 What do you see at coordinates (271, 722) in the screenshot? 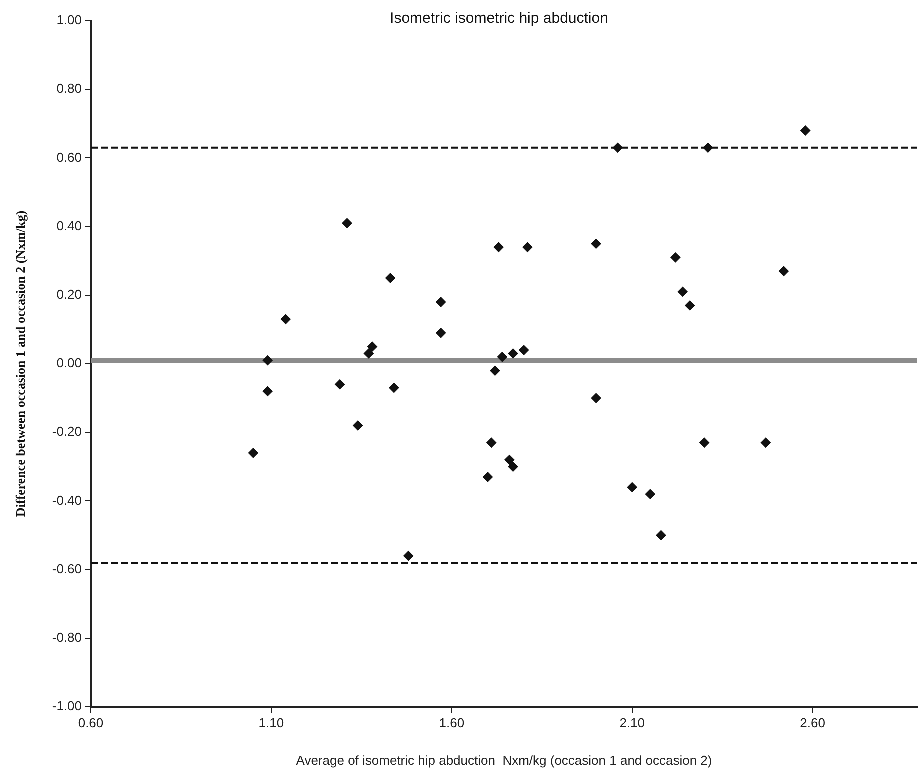
I see `x-tick-label: 1.10` at bounding box center [271, 722].